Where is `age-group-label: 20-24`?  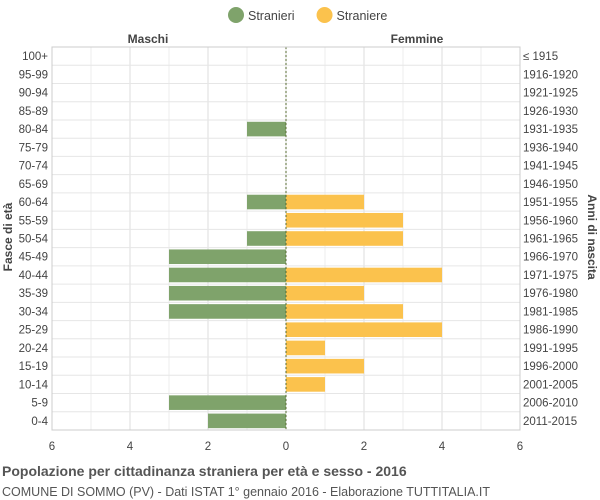
age-group-label: 20-24 is located at coordinates (34, 349).